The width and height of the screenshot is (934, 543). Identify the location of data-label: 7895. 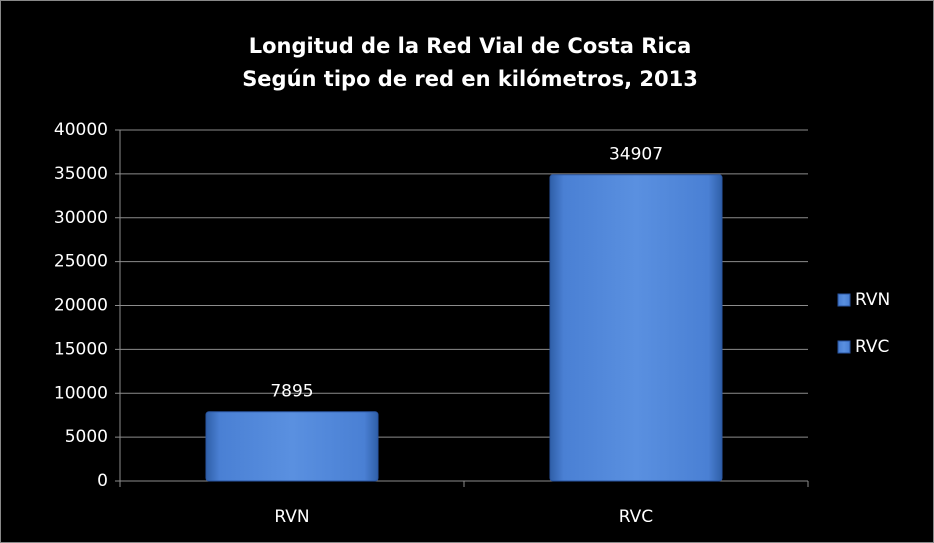
(291, 392).